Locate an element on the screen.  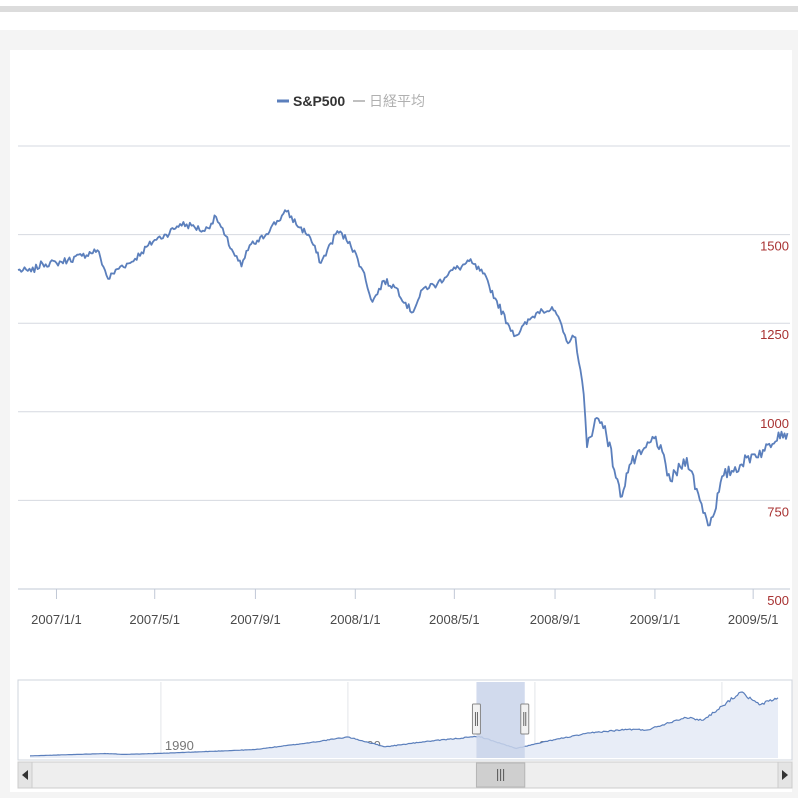
navigator-series is located at coordinates (404, 724).